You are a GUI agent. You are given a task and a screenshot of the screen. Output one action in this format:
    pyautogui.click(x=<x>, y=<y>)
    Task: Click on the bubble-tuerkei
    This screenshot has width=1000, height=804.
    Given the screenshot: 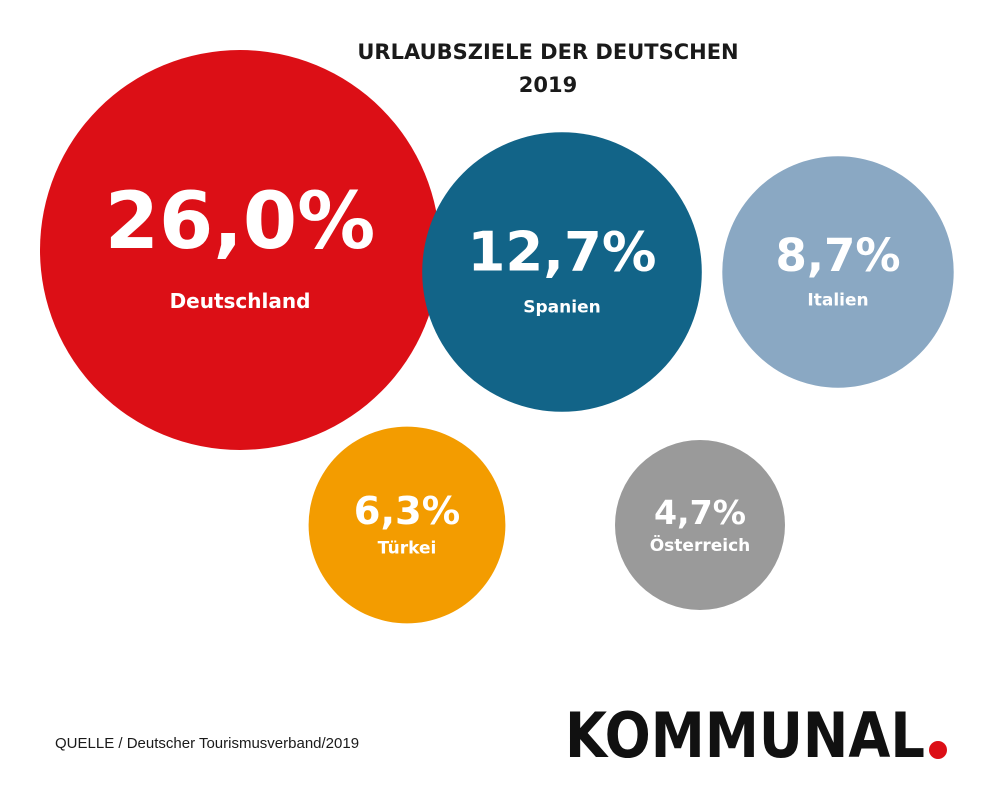 What is the action you would take?
    pyautogui.click(x=407, y=525)
    